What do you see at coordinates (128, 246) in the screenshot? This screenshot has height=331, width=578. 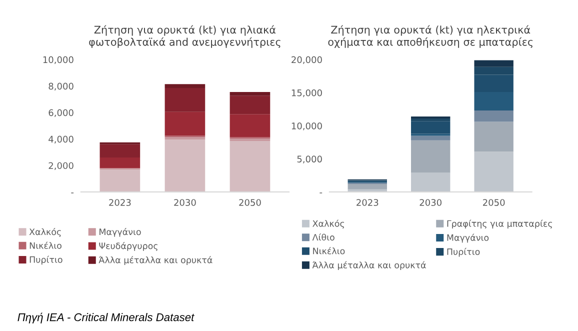 I see `legend-label: Ψευδάργυρος` at bounding box center [128, 246].